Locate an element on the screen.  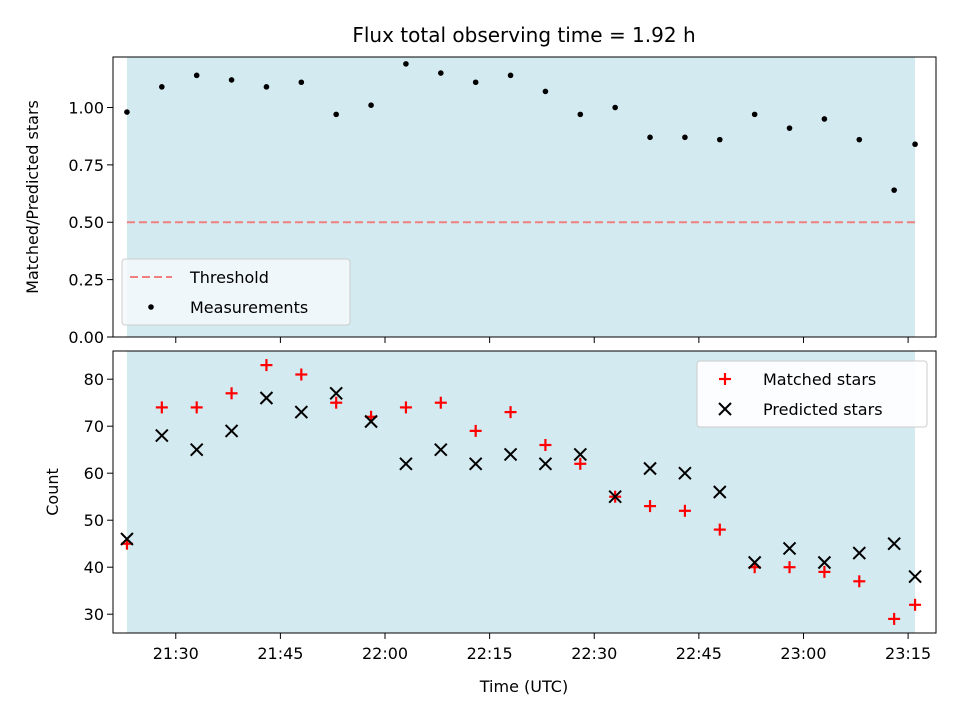
top-x-ticks is located at coordinates (542, 340).